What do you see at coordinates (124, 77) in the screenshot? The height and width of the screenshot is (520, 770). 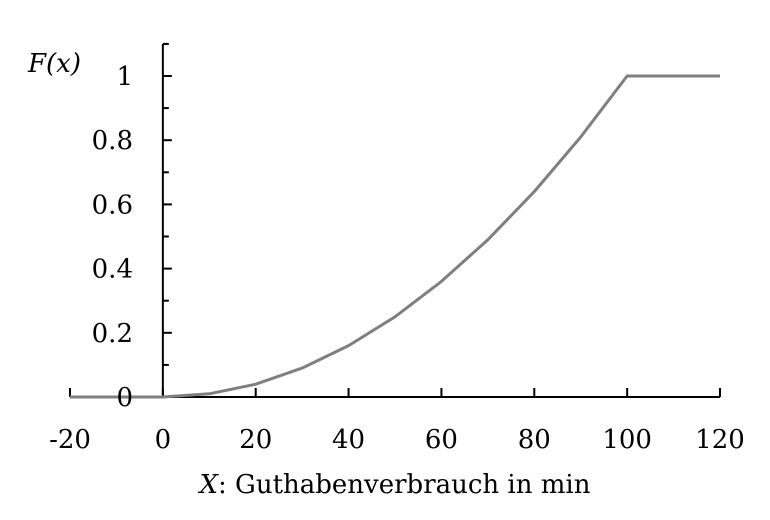 I see `y-tick-label-5: 1` at bounding box center [124, 77].